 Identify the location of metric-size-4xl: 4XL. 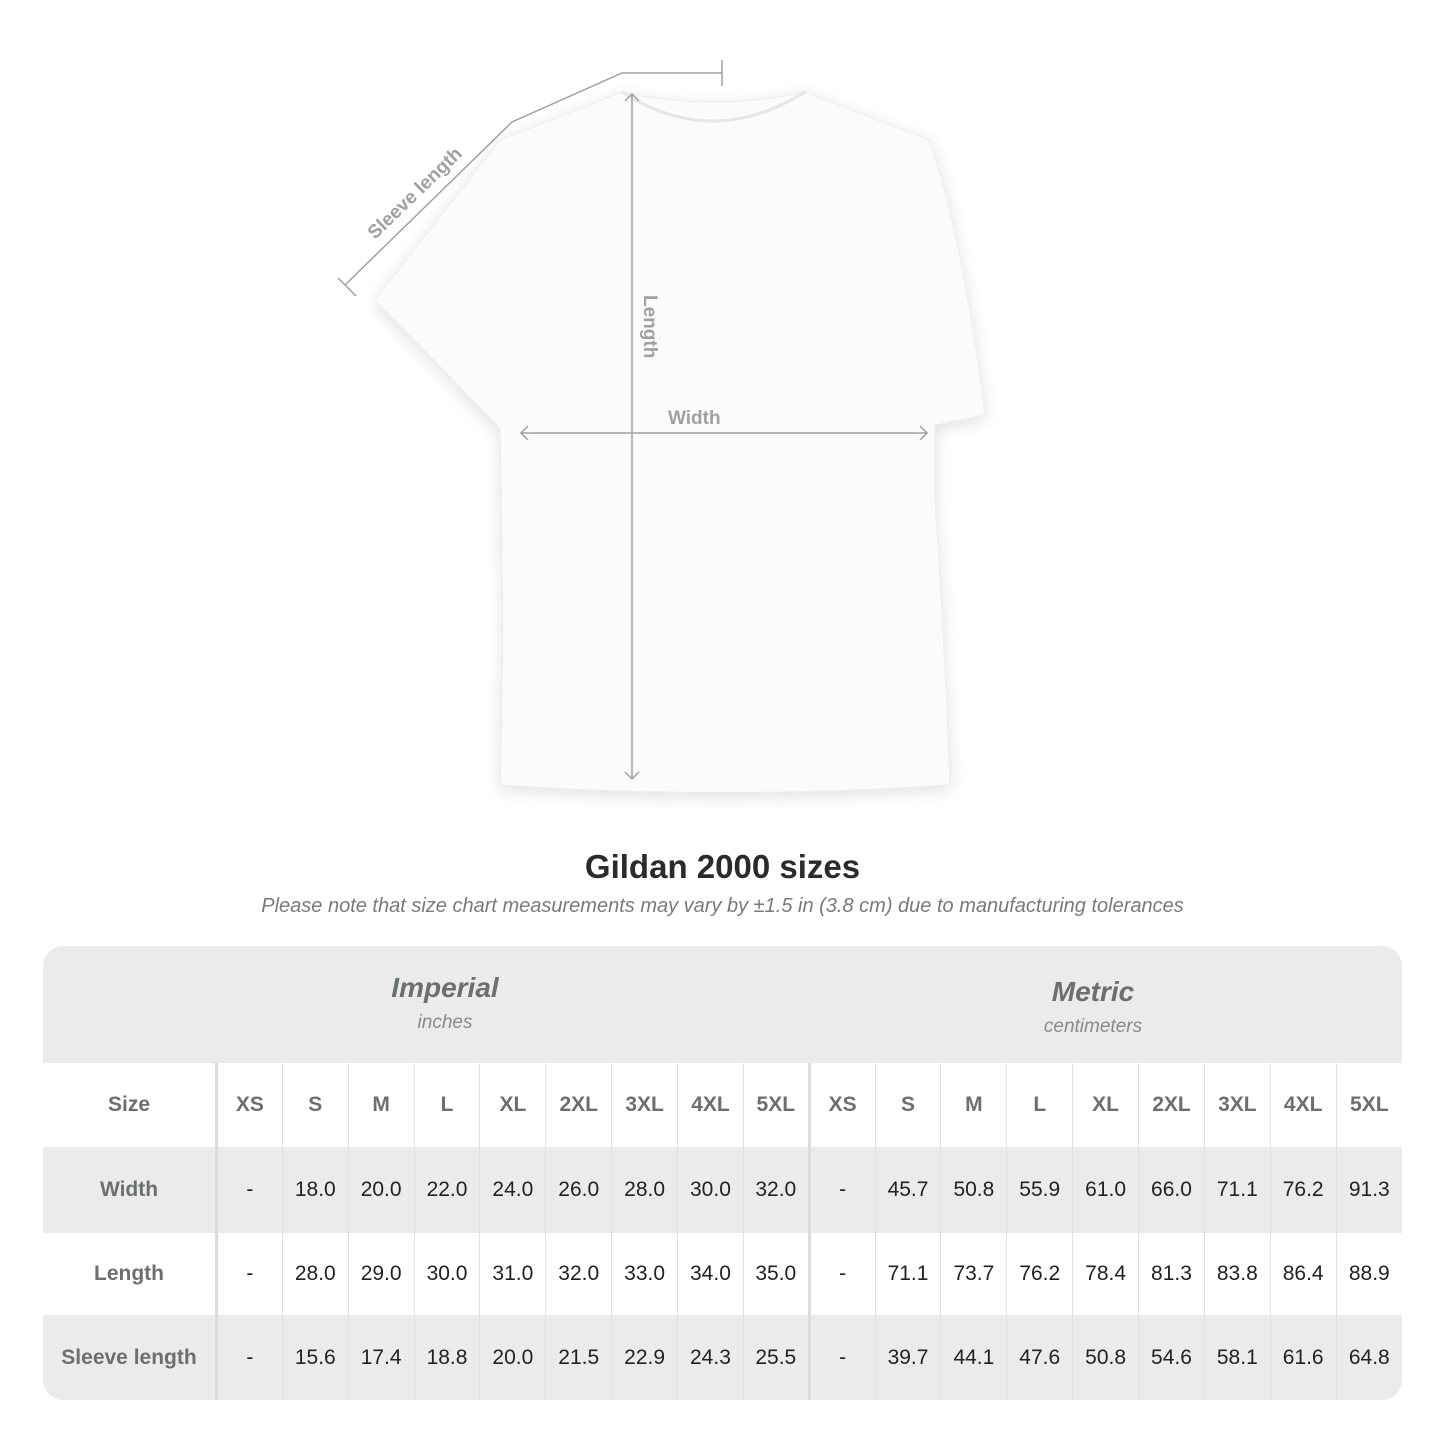
(1303, 1105).